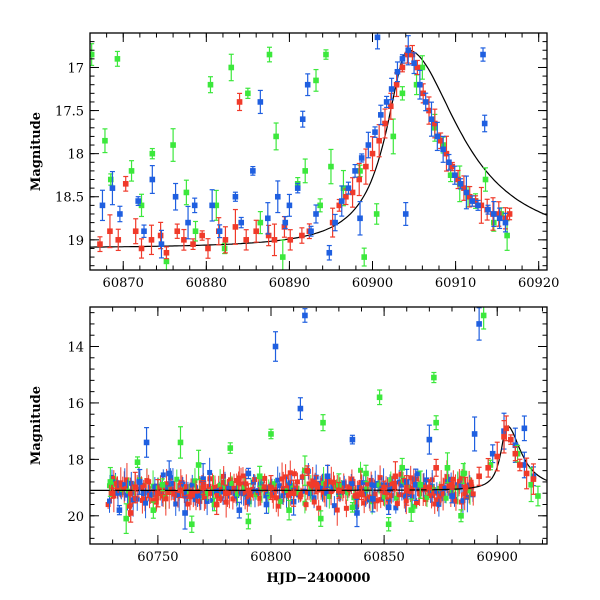  What do you see at coordinates (75, 460) in the screenshot?
I see `y-tick-label: 18` at bounding box center [75, 460].